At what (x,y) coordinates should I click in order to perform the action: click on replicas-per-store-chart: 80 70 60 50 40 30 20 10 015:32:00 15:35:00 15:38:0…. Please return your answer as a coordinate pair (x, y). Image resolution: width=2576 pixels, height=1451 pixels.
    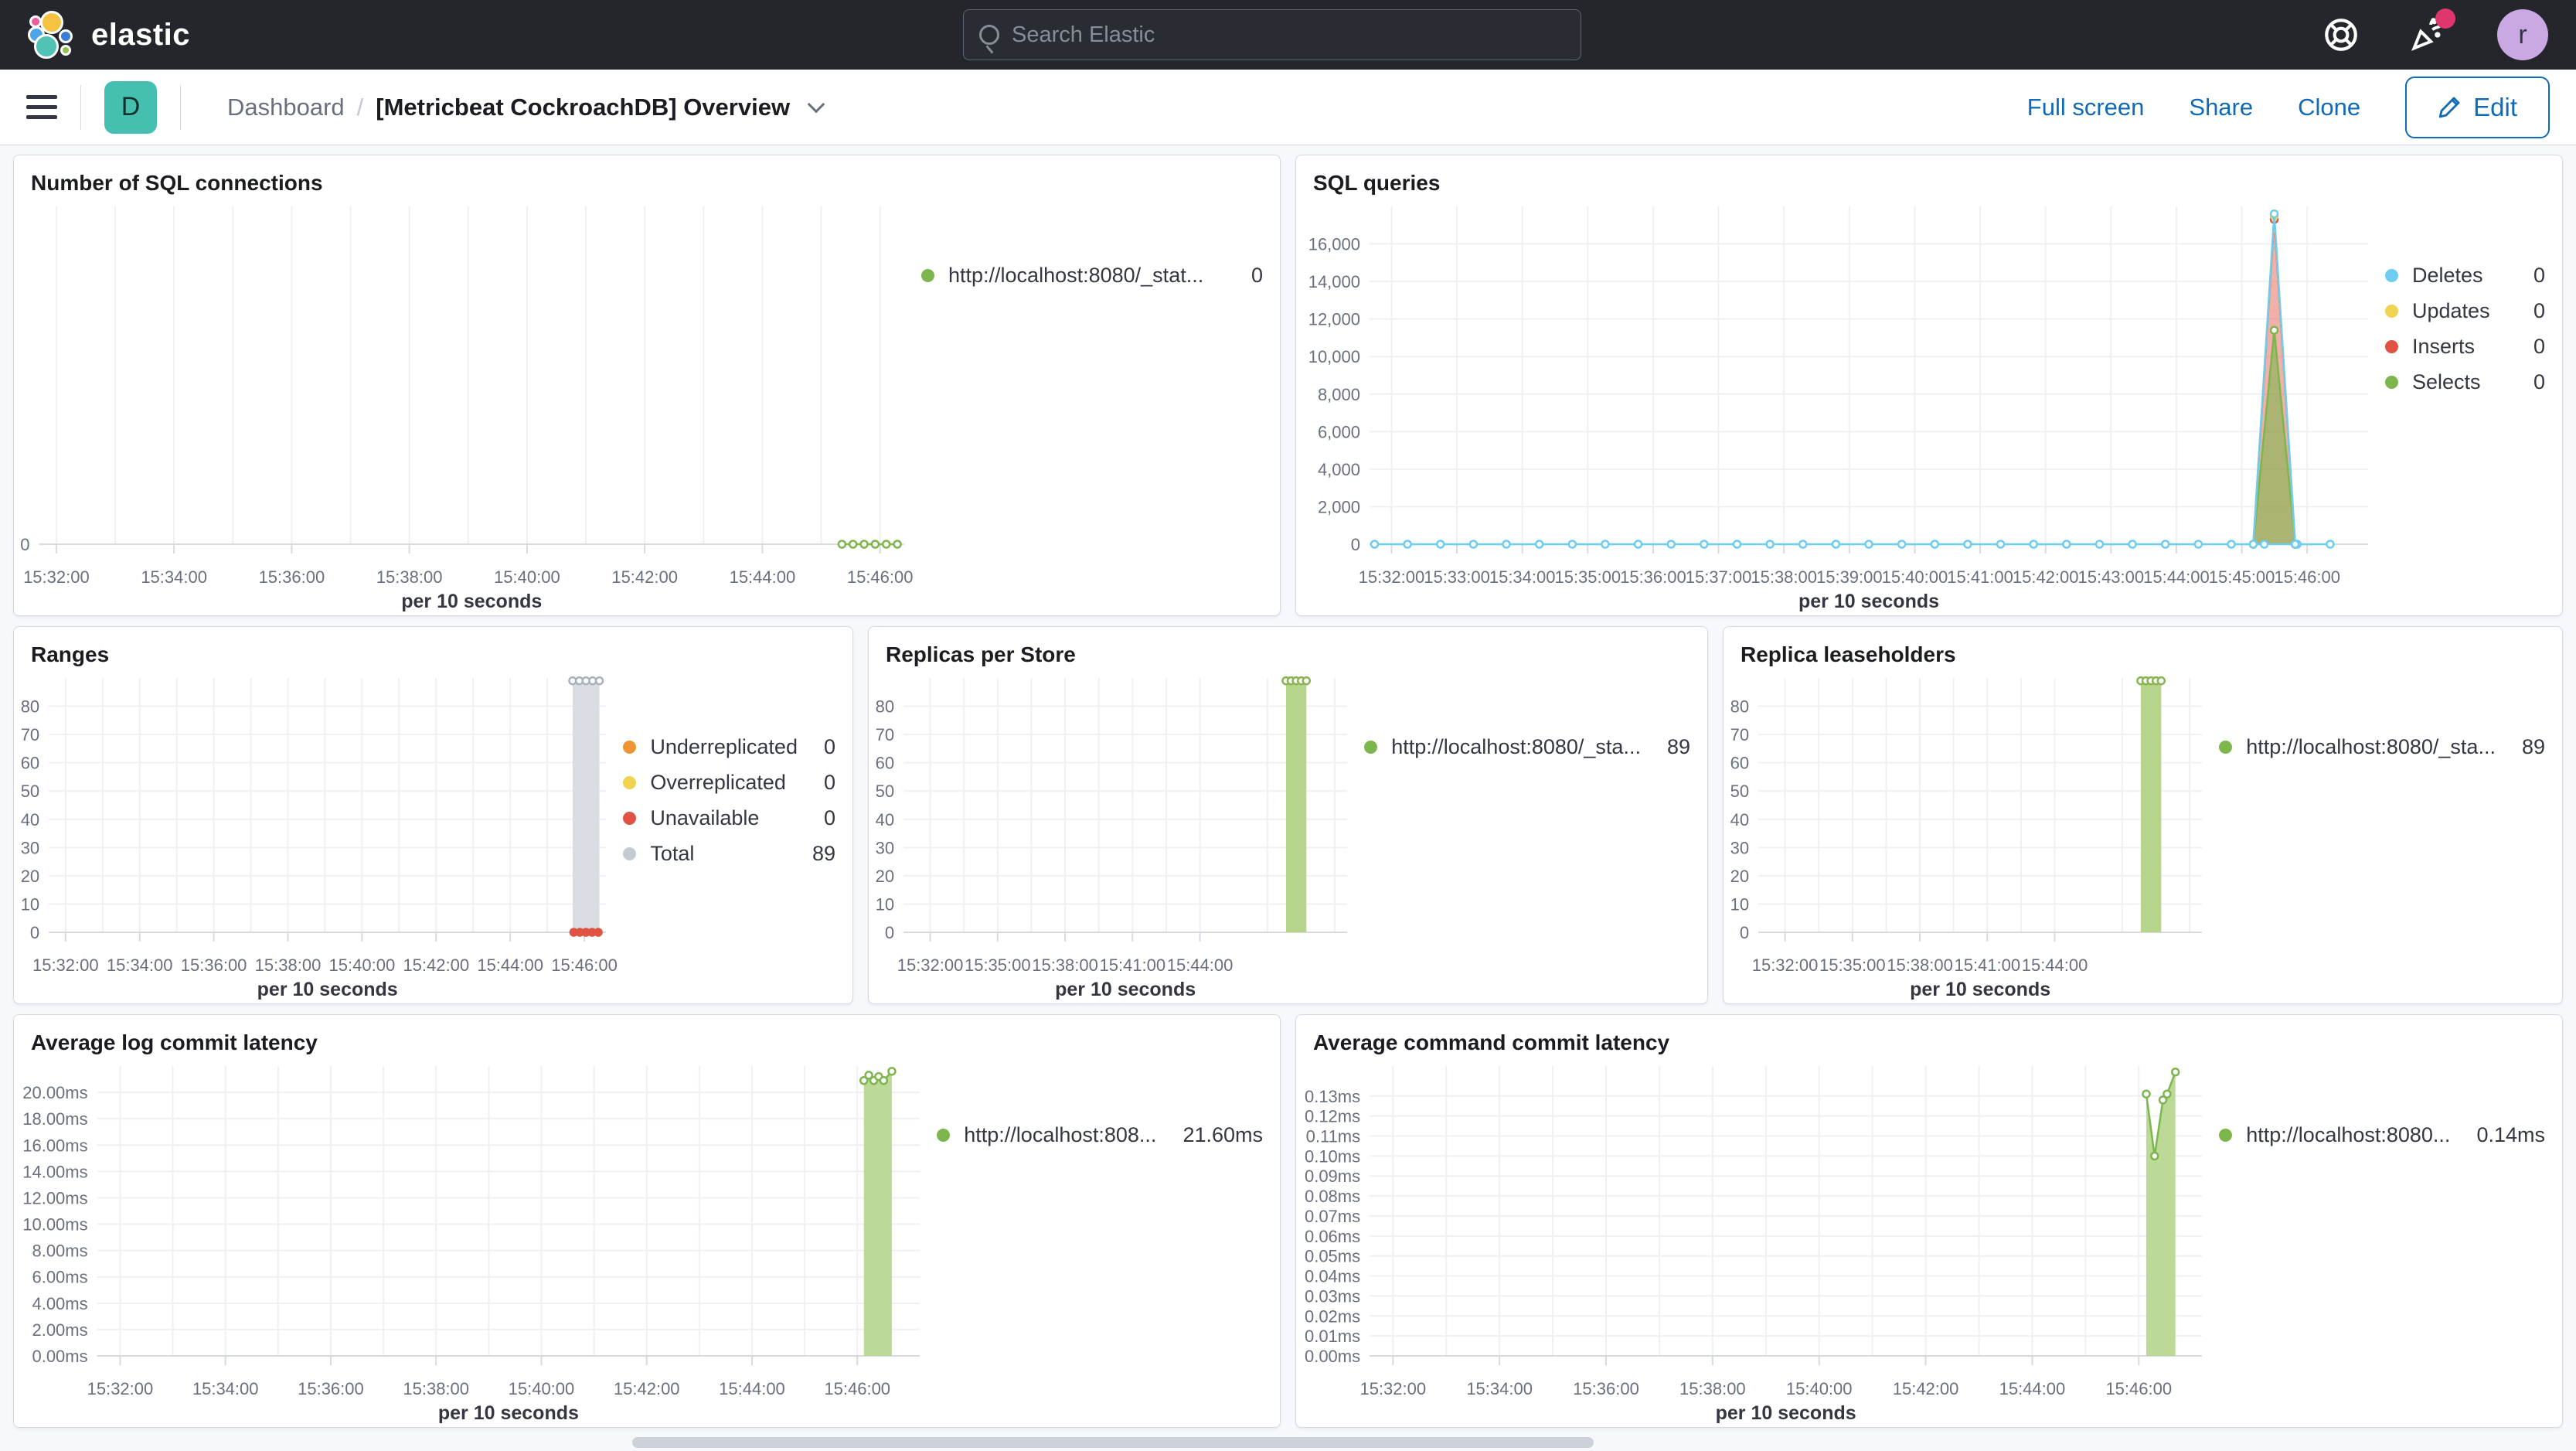
    Looking at the image, I should click on (1114, 835).